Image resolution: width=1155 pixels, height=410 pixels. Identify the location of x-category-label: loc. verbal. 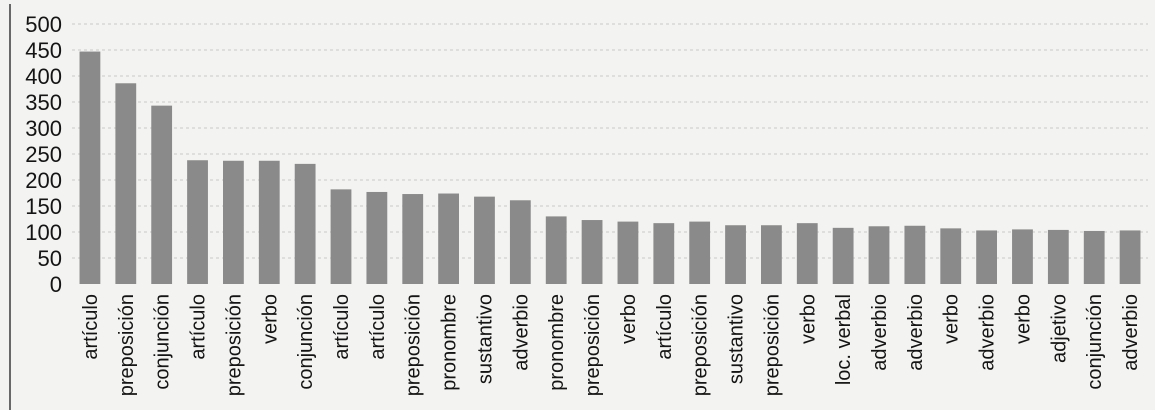
(844, 339).